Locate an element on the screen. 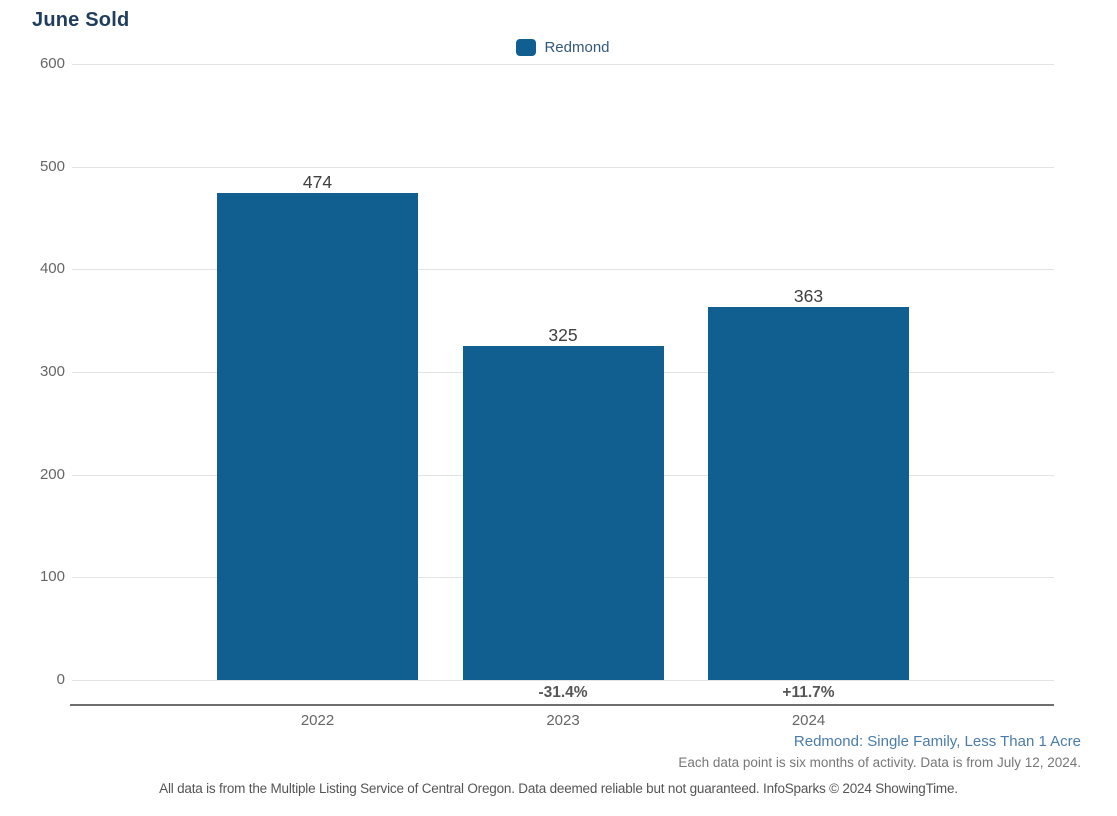 The height and width of the screenshot is (816, 1117). y-axis-tick-label: 600 is located at coordinates (52, 63).